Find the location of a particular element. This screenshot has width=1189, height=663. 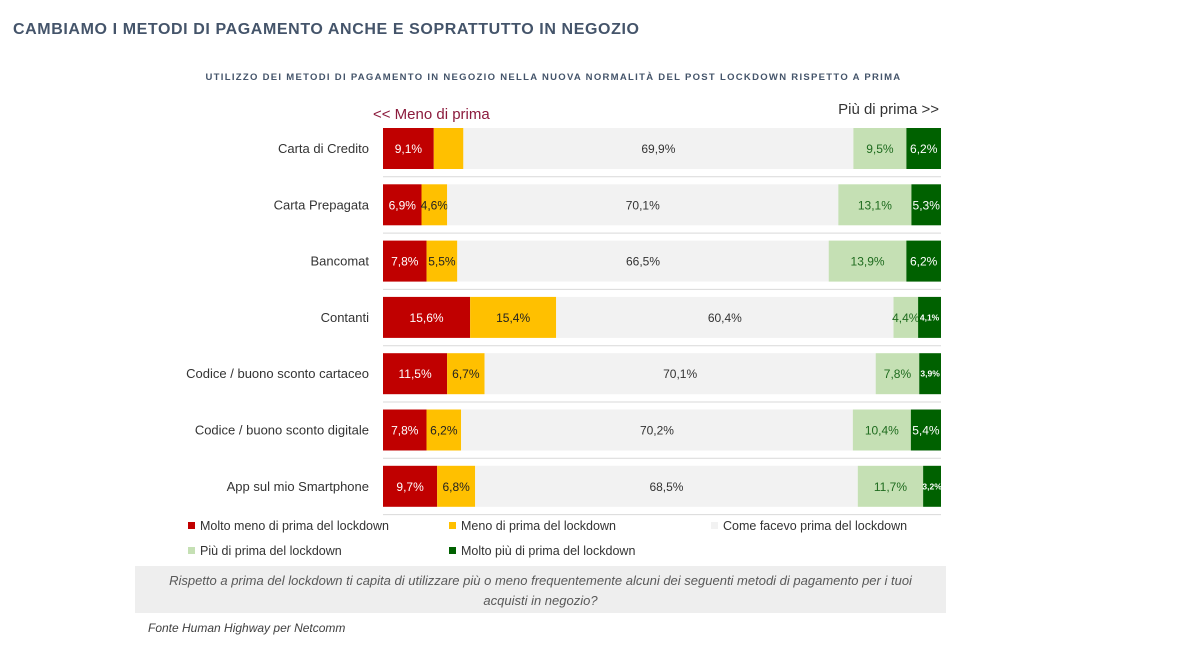

source-note: Fonte Human Highway per Netcomm is located at coordinates (247, 628).